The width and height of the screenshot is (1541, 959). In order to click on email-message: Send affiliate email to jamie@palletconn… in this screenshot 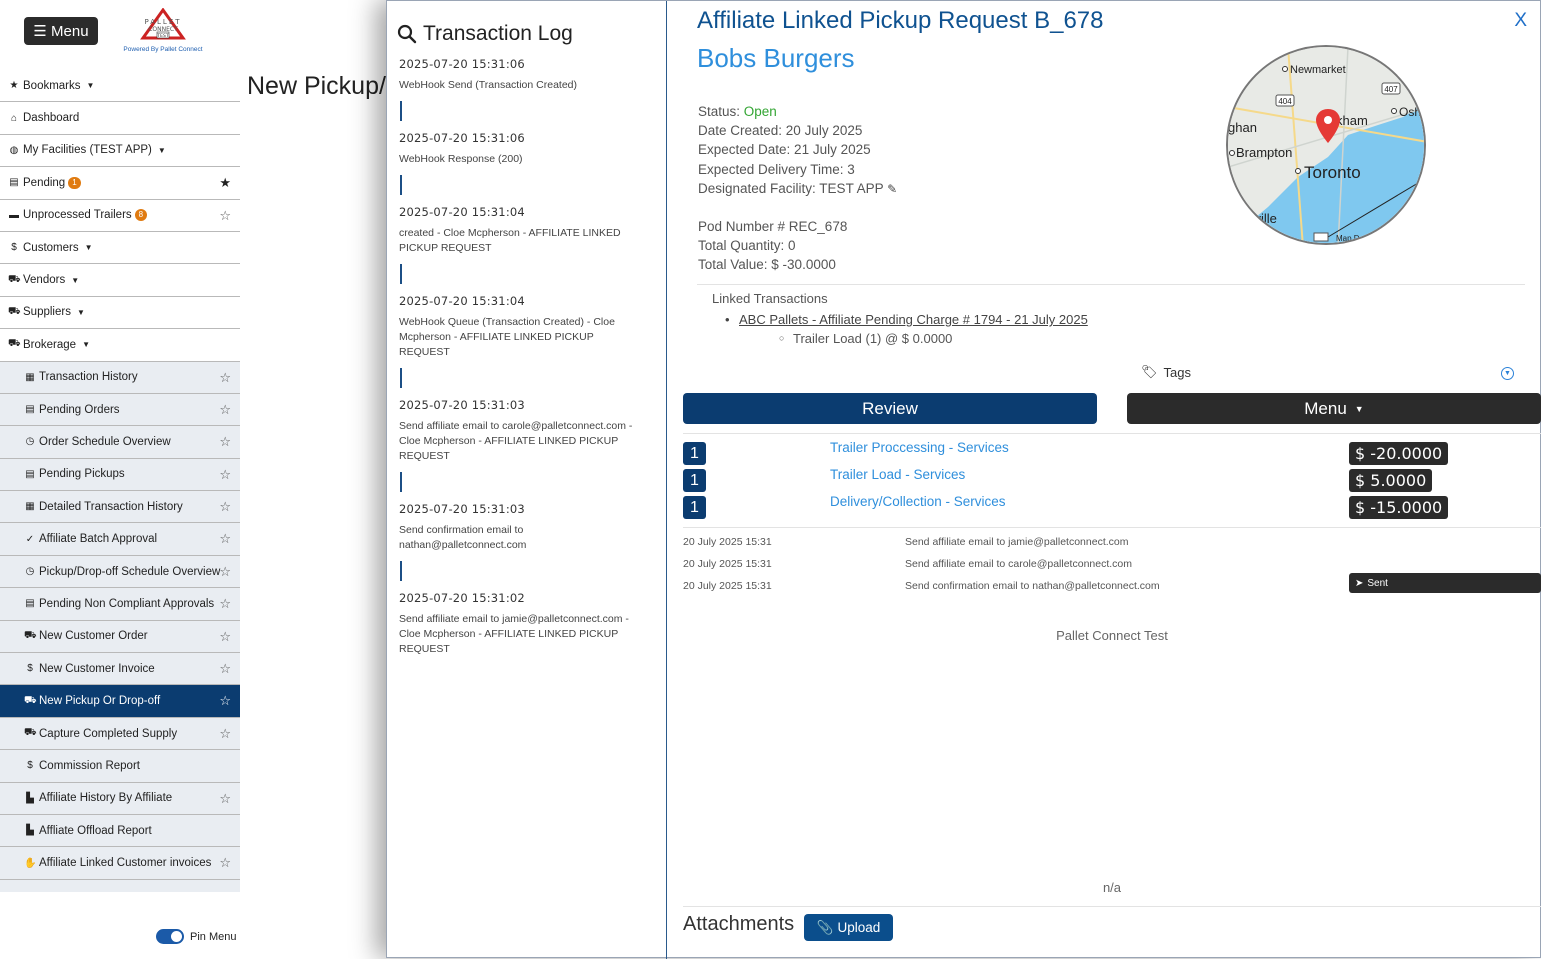, I will do `click(1017, 542)`.